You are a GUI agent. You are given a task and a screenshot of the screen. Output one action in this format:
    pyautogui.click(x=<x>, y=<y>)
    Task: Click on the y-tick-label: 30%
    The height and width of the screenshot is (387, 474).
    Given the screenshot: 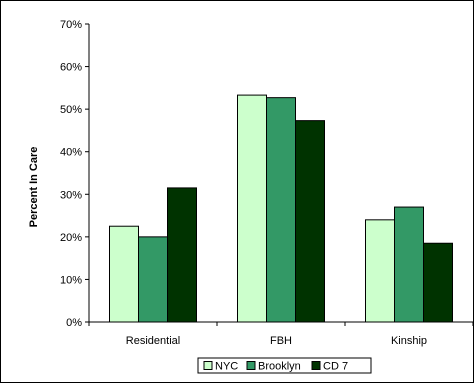 What is the action you would take?
    pyautogui.click(x=71, y=195)
    